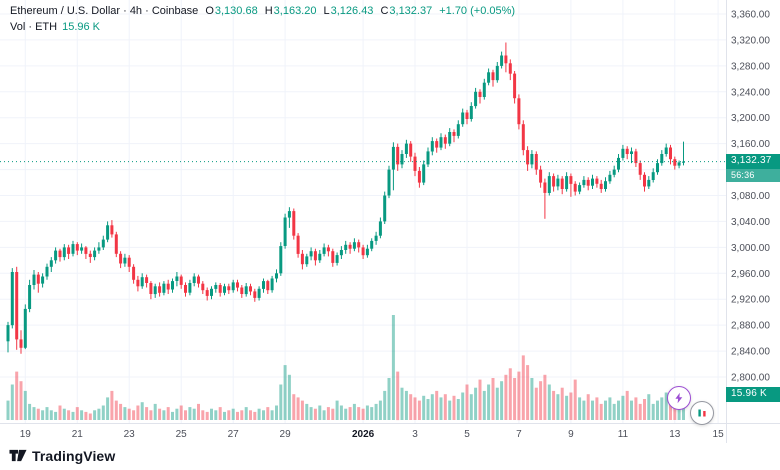 This screenshot has width=780, height=470. I want to click on volume-legend-value: 15.96 K, so click(81, 27).